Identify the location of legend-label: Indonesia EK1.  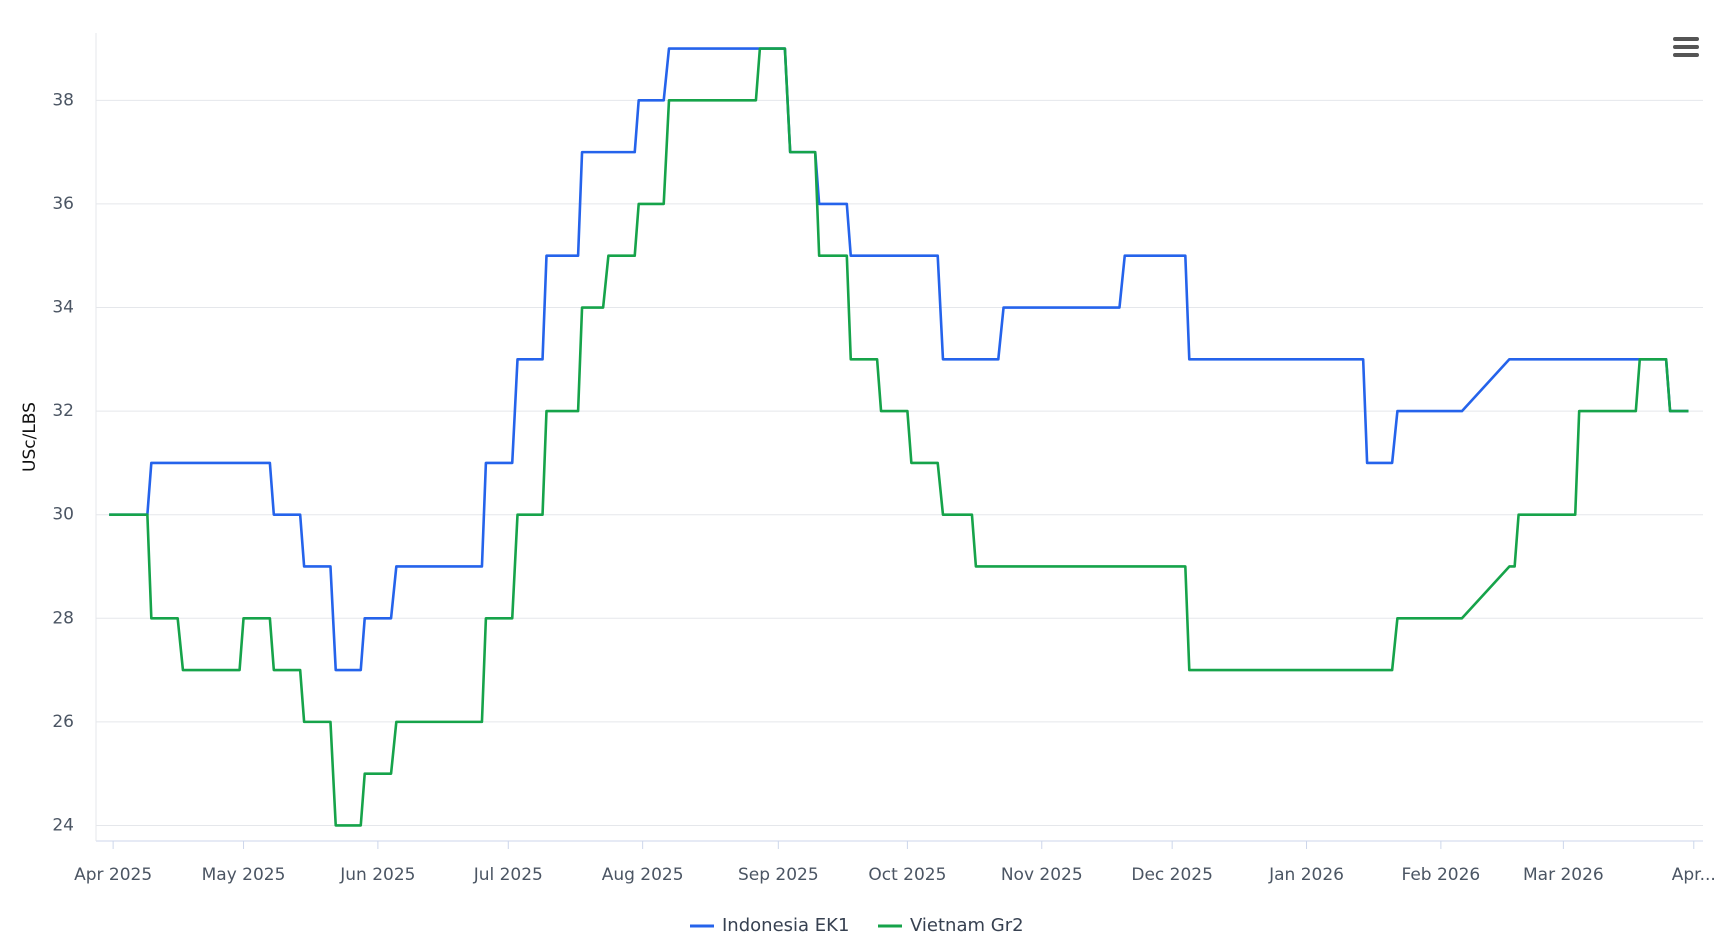
(785, 925).